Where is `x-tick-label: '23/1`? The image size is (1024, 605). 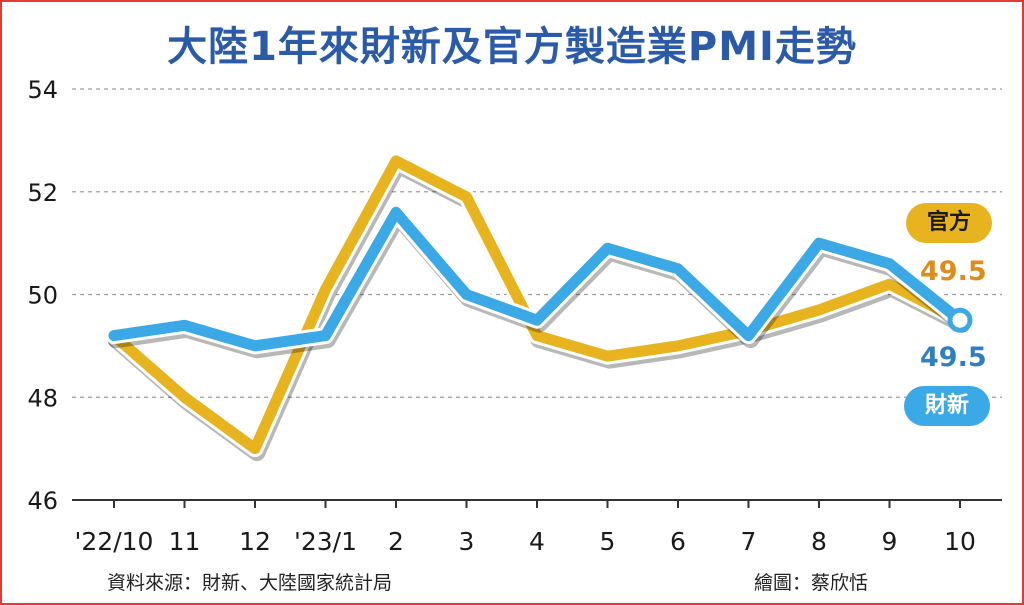
x-tick-label: '23/1 is located at coordinates (325, 541).